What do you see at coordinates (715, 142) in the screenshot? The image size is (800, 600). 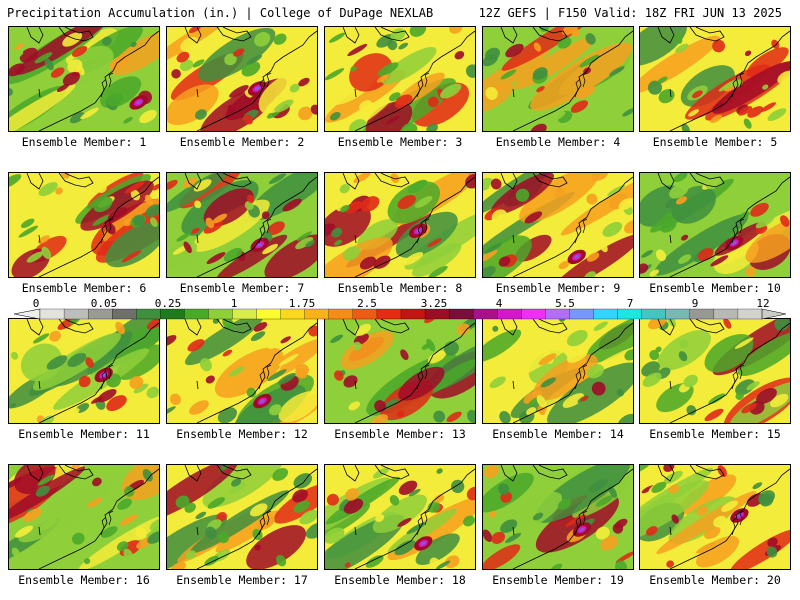 I see `ensemble-member-label: Ensemble Member: 5` at bounding box center [715, 142].